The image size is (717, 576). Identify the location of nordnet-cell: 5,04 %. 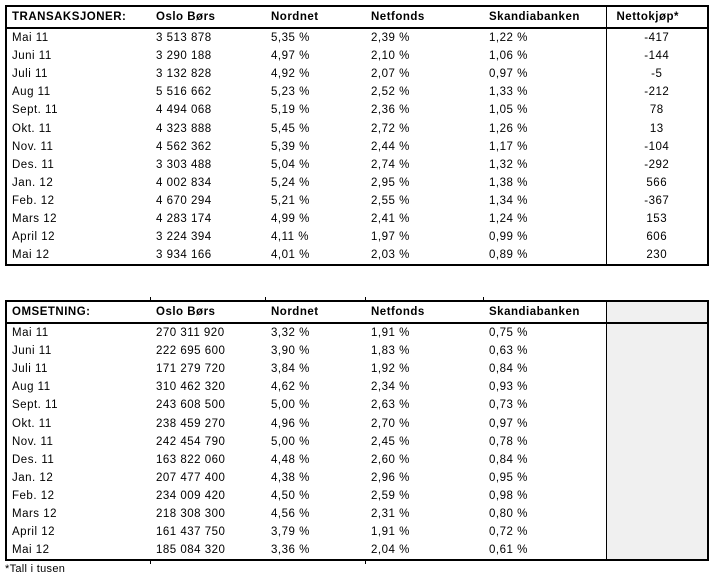
(290, 164).